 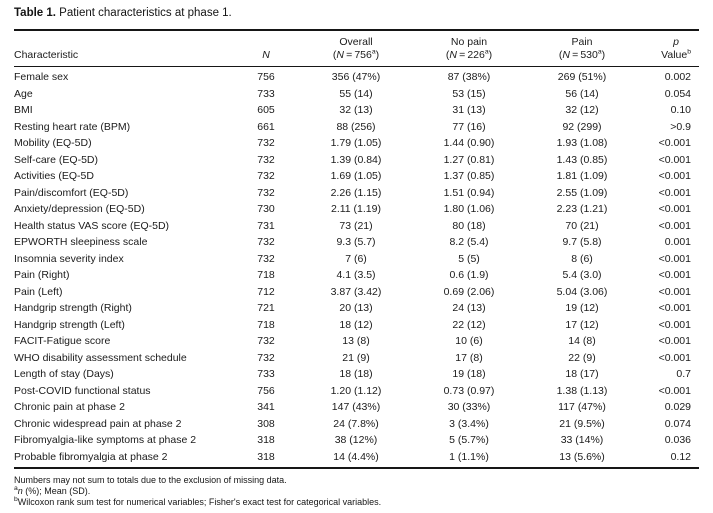 I want to click on cell-no-pain: 77 (16), so click(x=469, y=126).